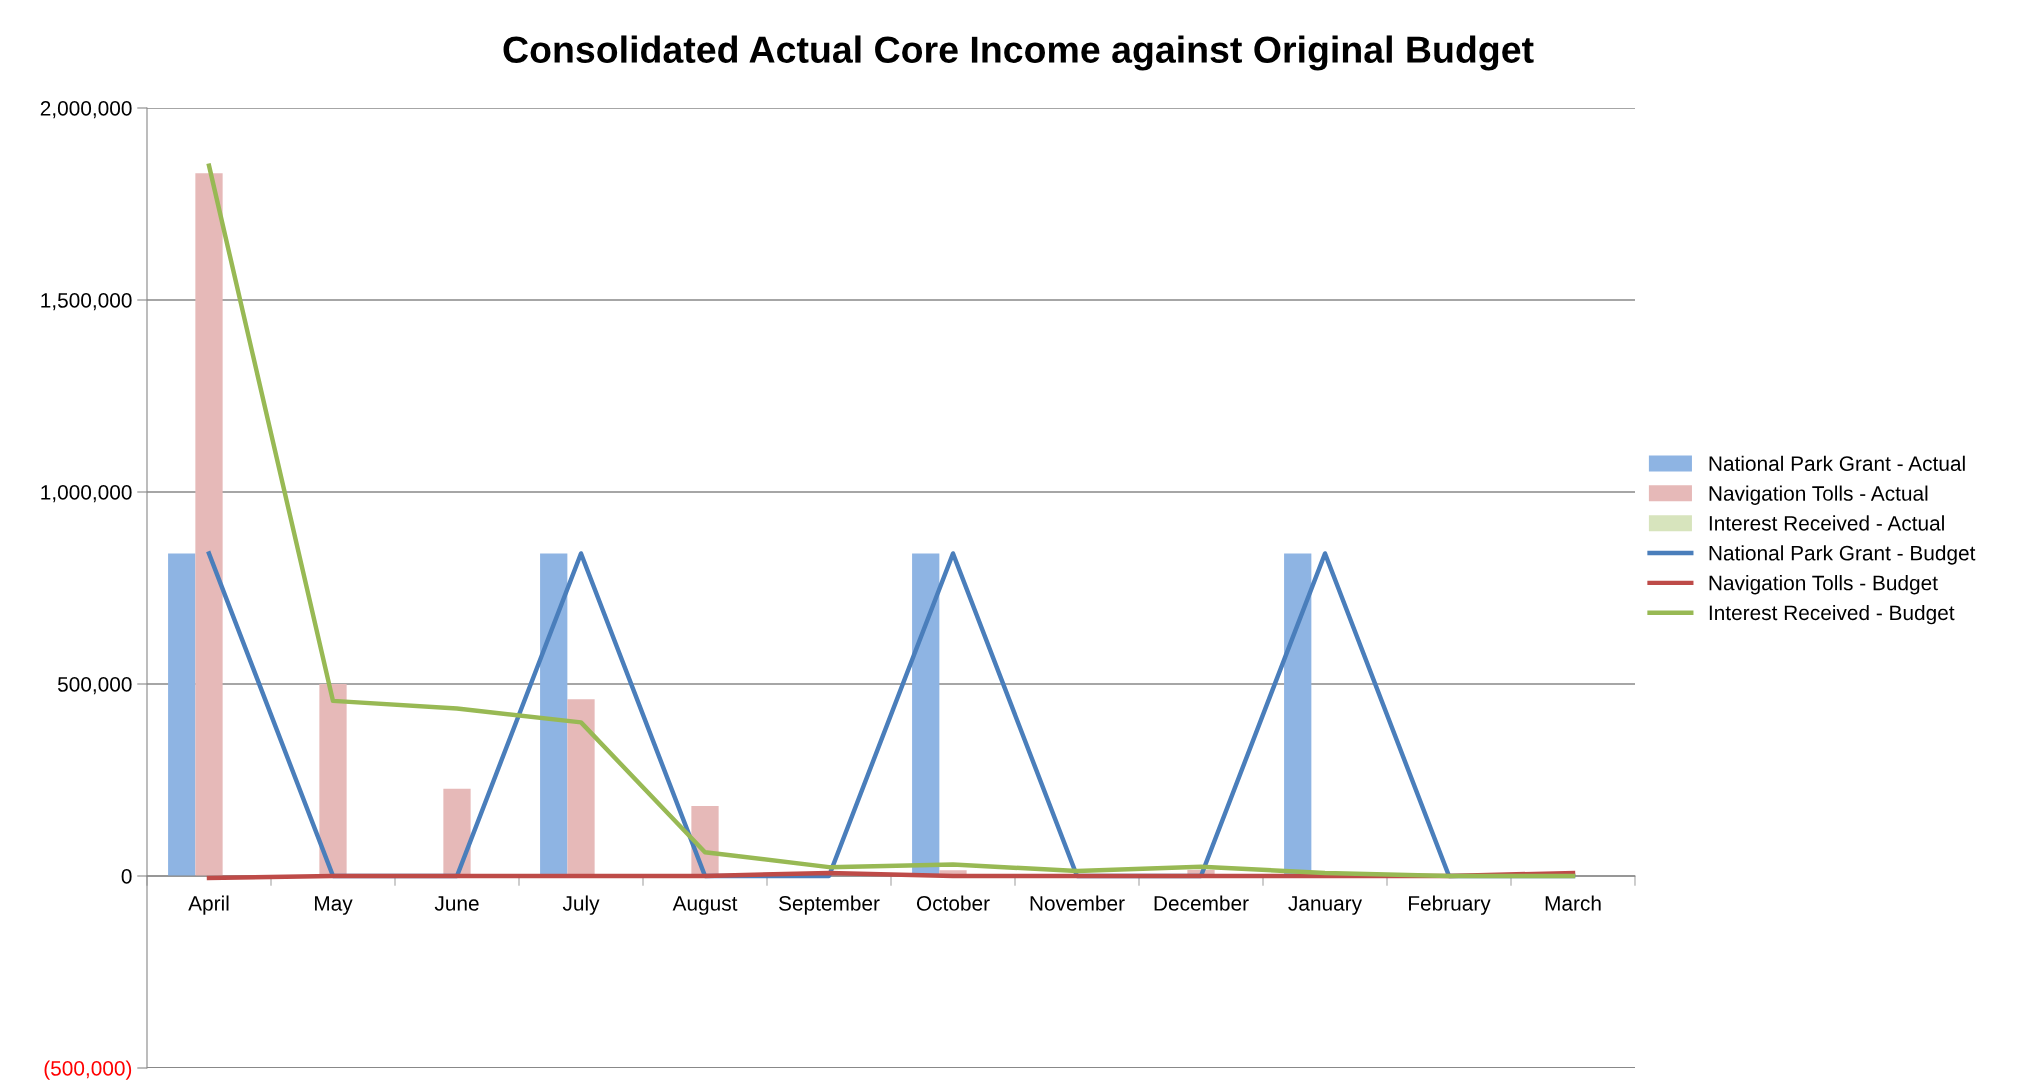 Image resolution: width=2017 pixels, height=1091 pixels. What do you see at coordinates (1018, 53) in the screenshot?
I see `chart-title: Consolidated Actual Core Income against Original Budget` at bounding box center [1018, 53].